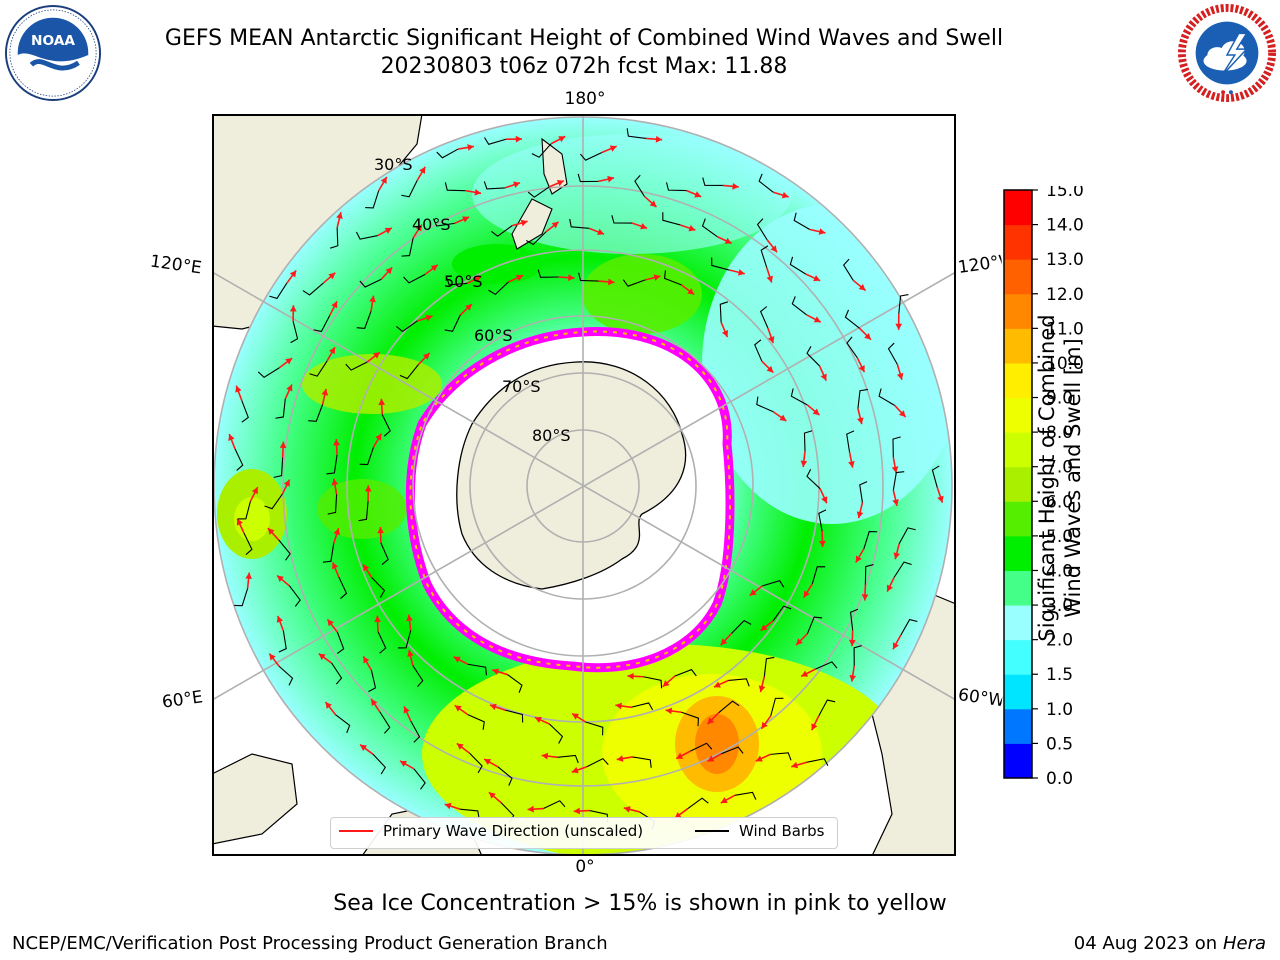  What do you see at coordinates (585, 867) in the screenshot?
I see `lon-label-0: 0°` at bounding box center [585, 867].